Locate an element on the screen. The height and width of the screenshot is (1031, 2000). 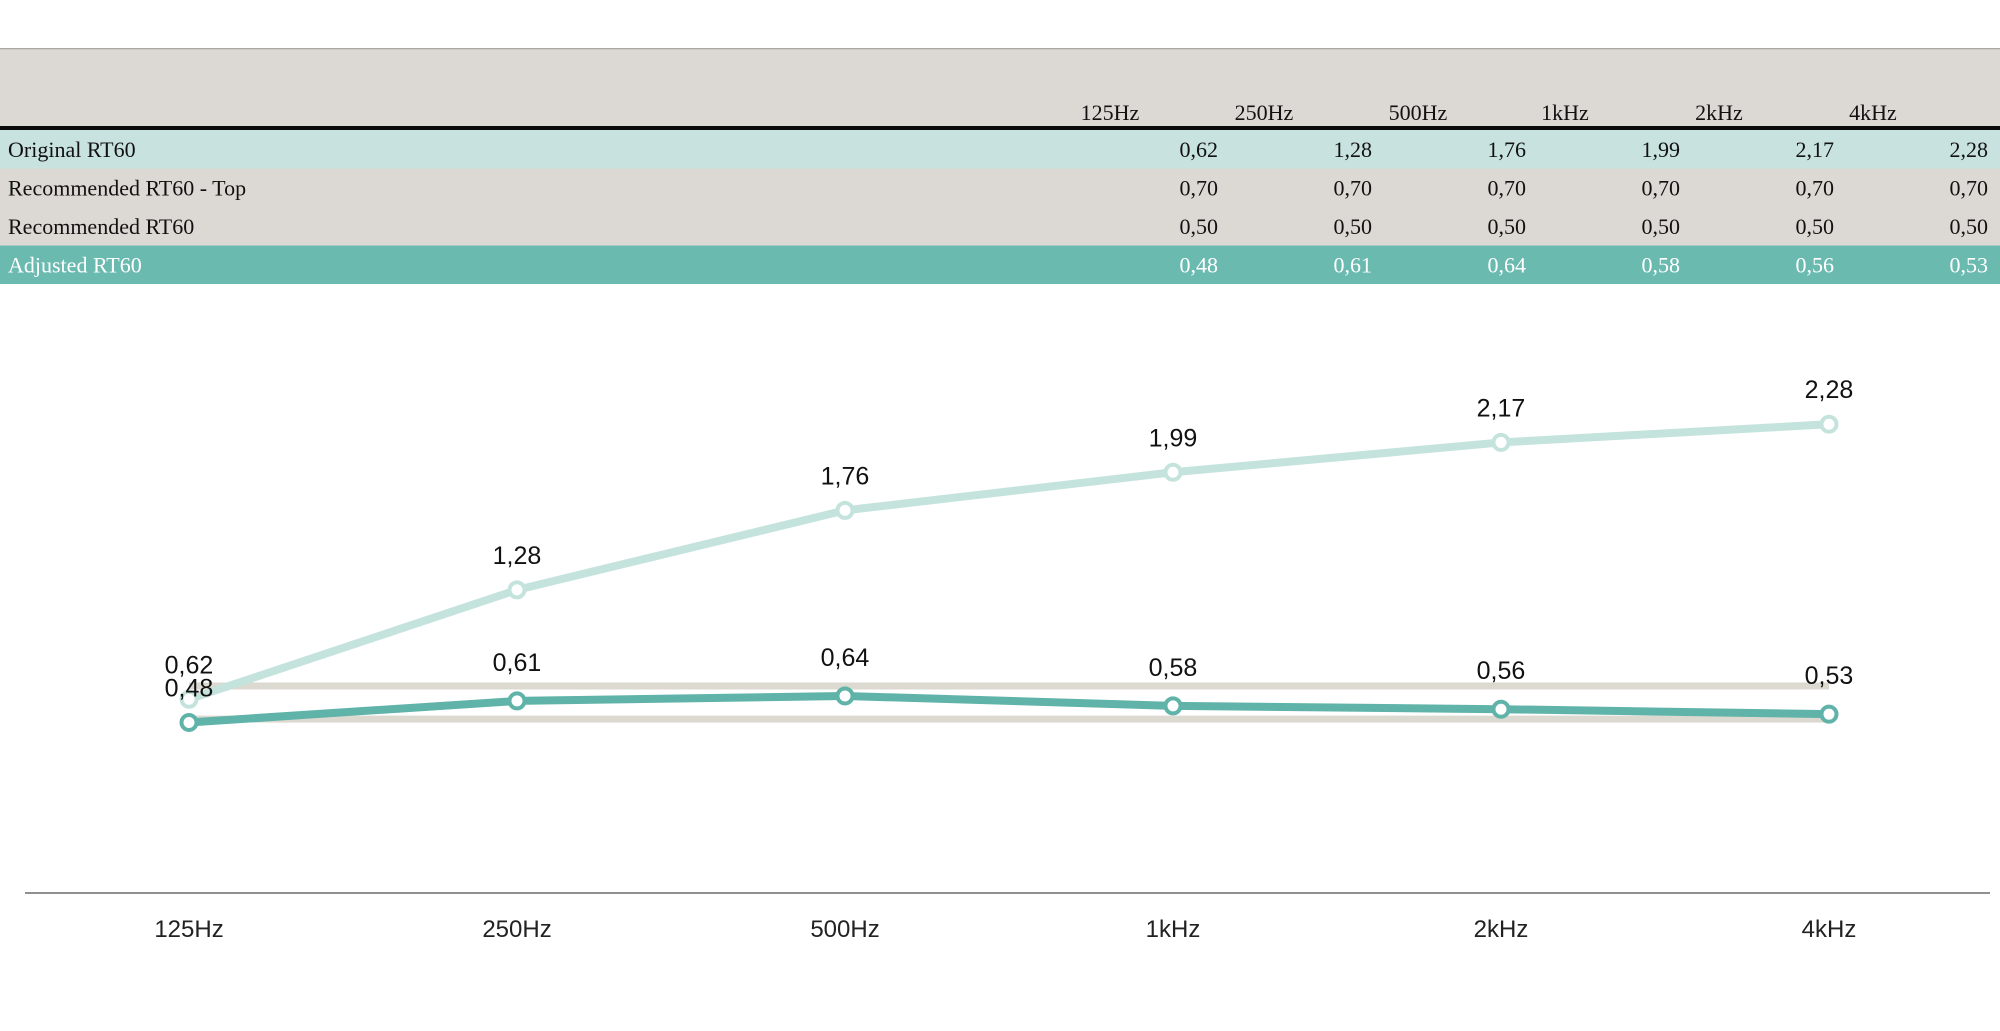
data-label: 1,99 is located at coordinates (1173, 438).